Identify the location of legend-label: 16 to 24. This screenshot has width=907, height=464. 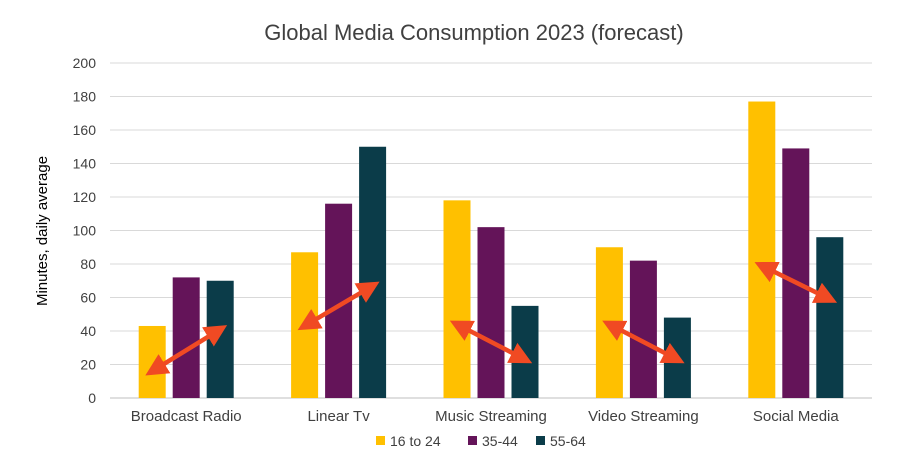
(415, 441).